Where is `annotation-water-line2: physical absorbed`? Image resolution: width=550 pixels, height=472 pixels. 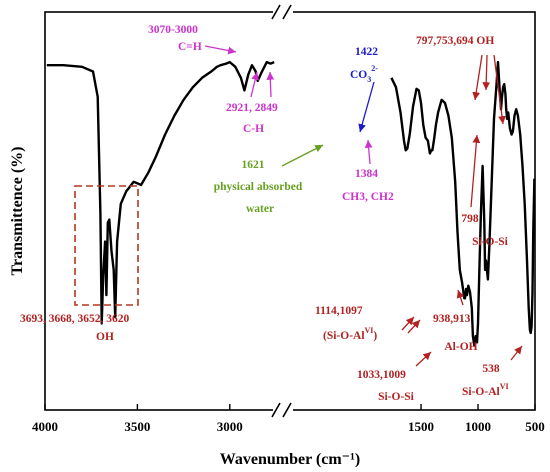 annotation-water-line2: physical absorbed is located at coordinates (258, 187).